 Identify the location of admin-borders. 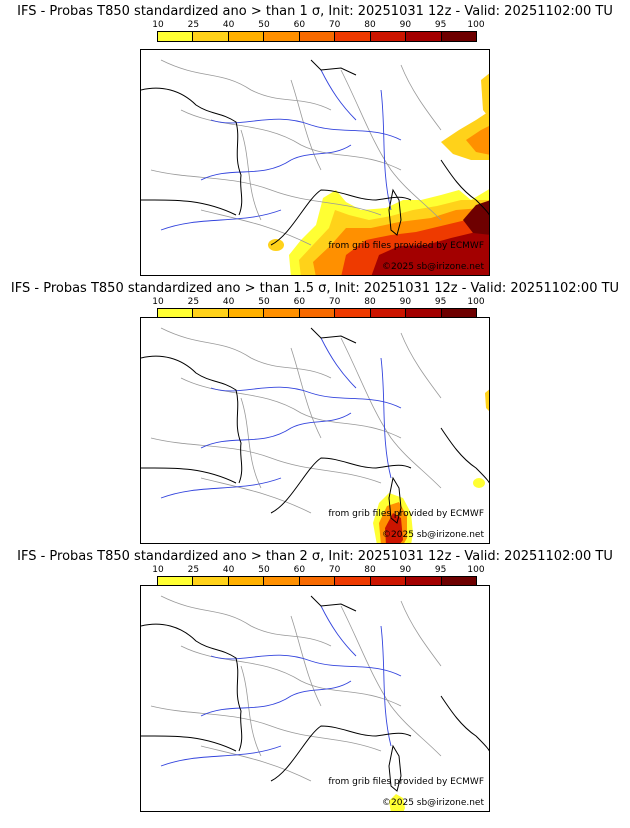
(296, 420).